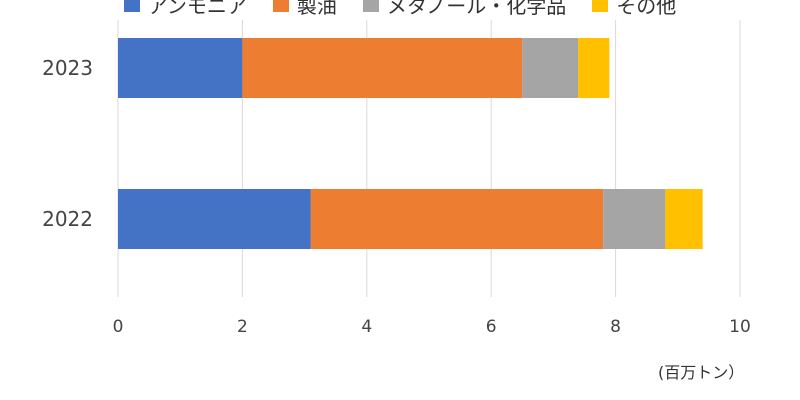 This screenshot has height=400, width=800. I want to click on legend: アンモニア 製油 メタノール・化学品 その他, so click(400, 10).